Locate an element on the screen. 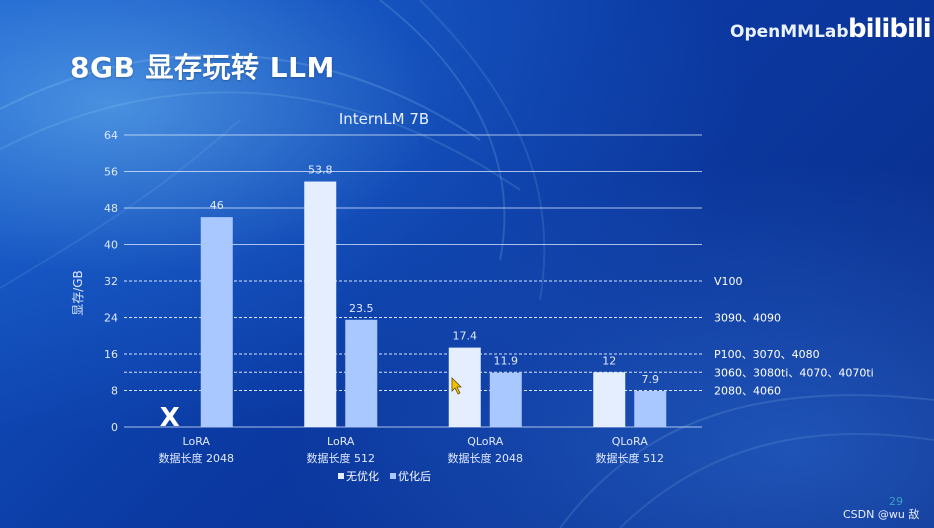  y-tick-label: 24 is located at coordinates (111, 318).